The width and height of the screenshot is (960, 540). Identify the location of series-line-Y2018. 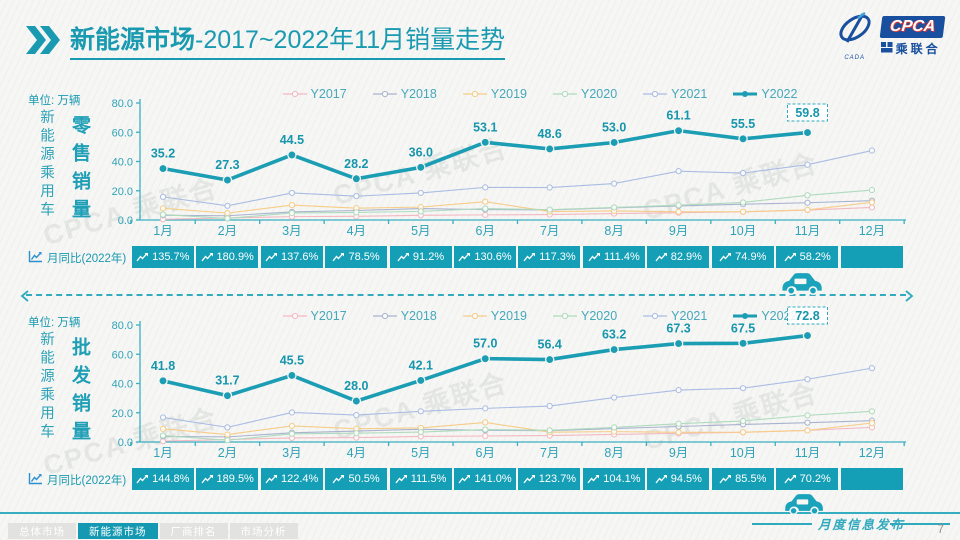
(517, 208).